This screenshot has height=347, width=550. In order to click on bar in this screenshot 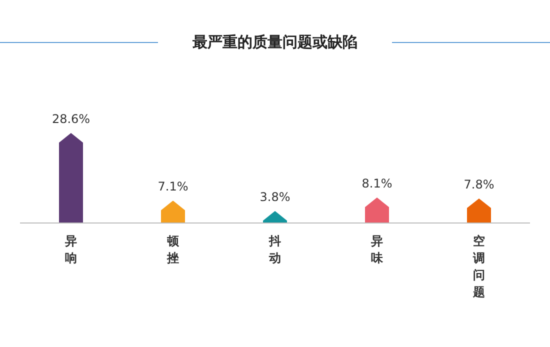, I will do `click(71, 178)`.